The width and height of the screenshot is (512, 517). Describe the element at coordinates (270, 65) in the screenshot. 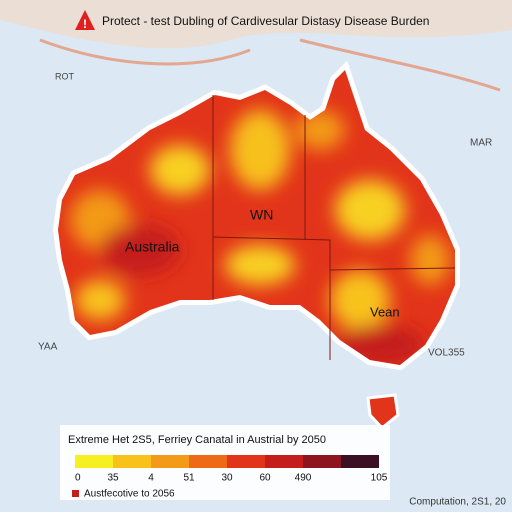

I see `heat-streak` at that location.